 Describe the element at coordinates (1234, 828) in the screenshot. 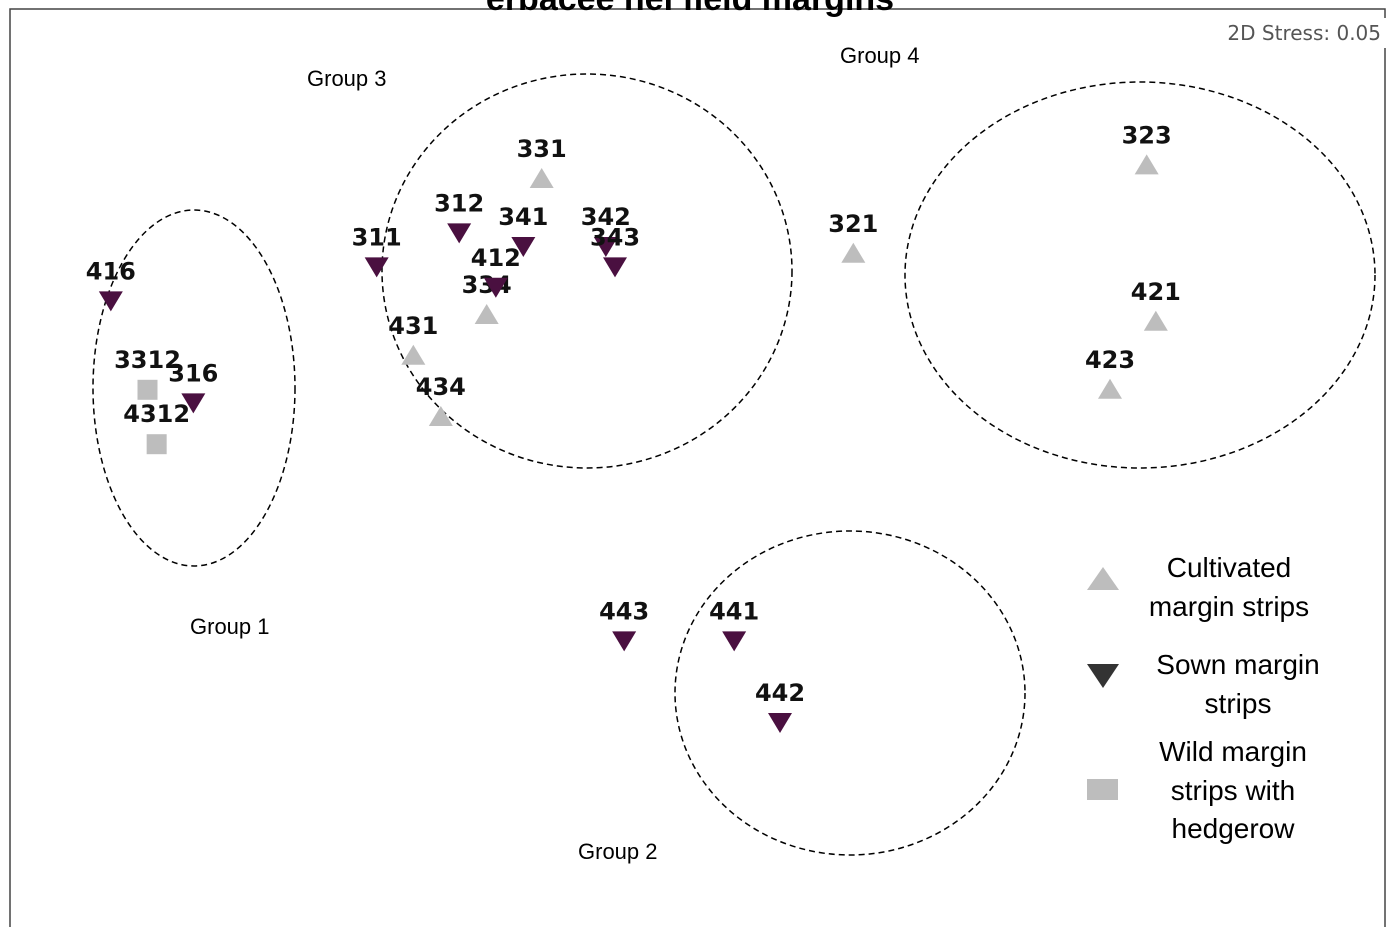

I see `legend-wild-line-3: hedgerow` at that location.